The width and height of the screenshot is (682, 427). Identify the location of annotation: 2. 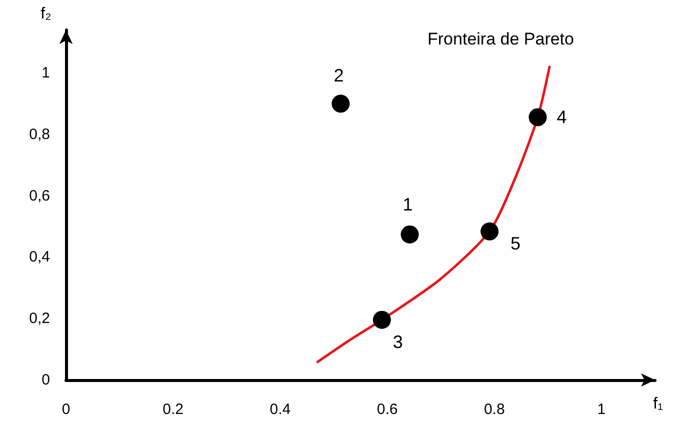
(339, 76).